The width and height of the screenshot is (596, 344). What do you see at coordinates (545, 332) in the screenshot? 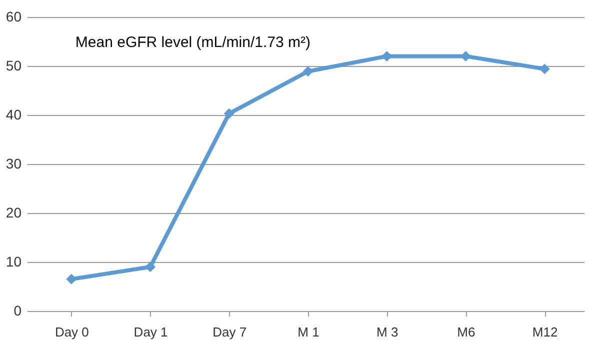
I see `x-tick-label: M12` at bounding box center [545, 332].